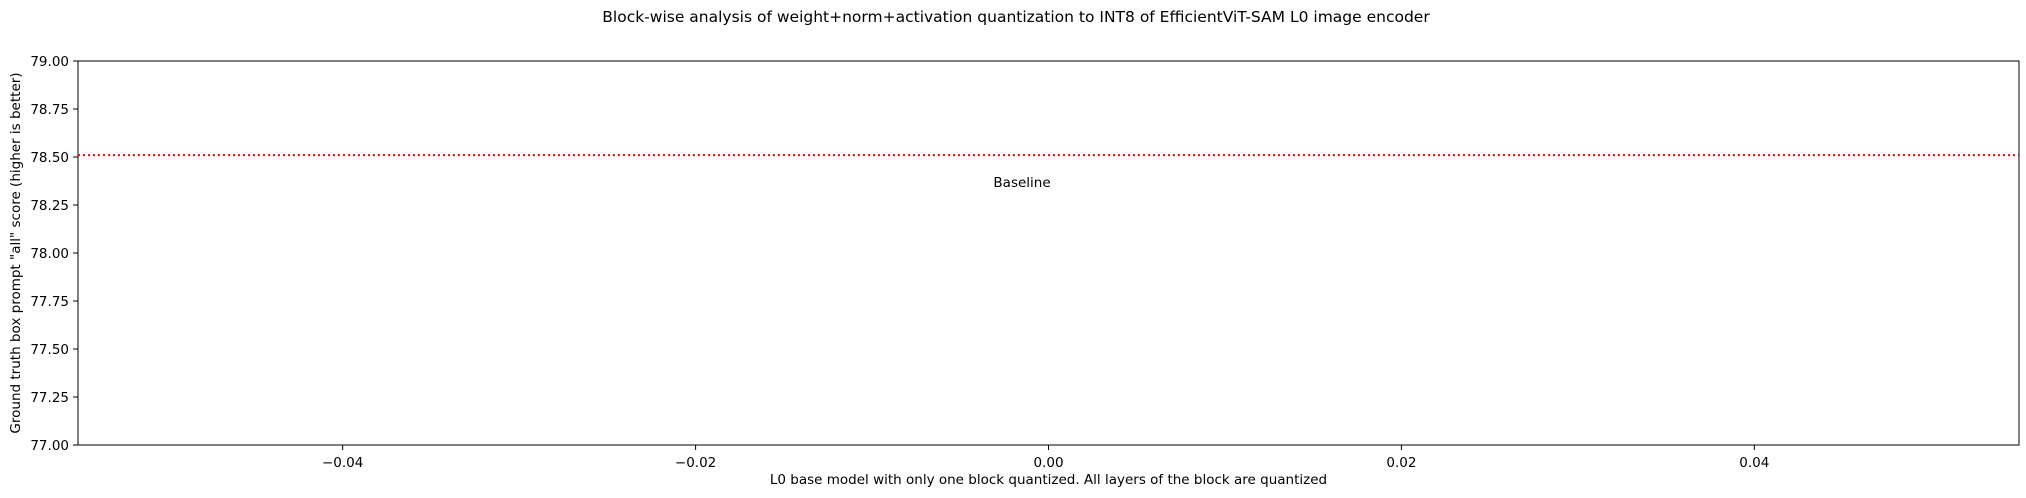  Describe the element at coordinates (49, 350) in the screenshot. I see `y-tick-label: 77.50` at that location.